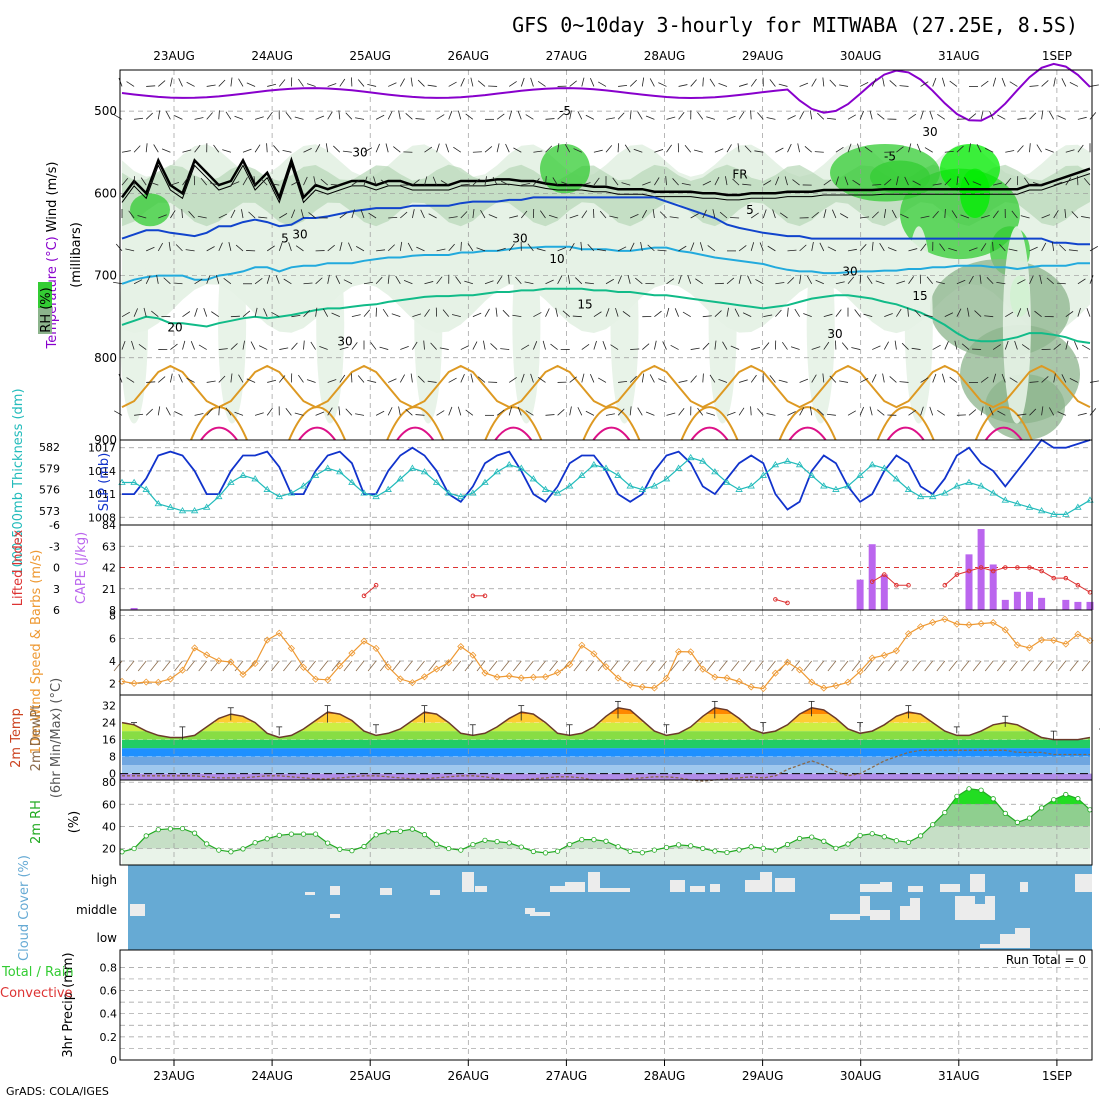 The height and width of the screenshot is (1100, 1100). I want to click on rh-tick-label: 40, so click(109, 826).